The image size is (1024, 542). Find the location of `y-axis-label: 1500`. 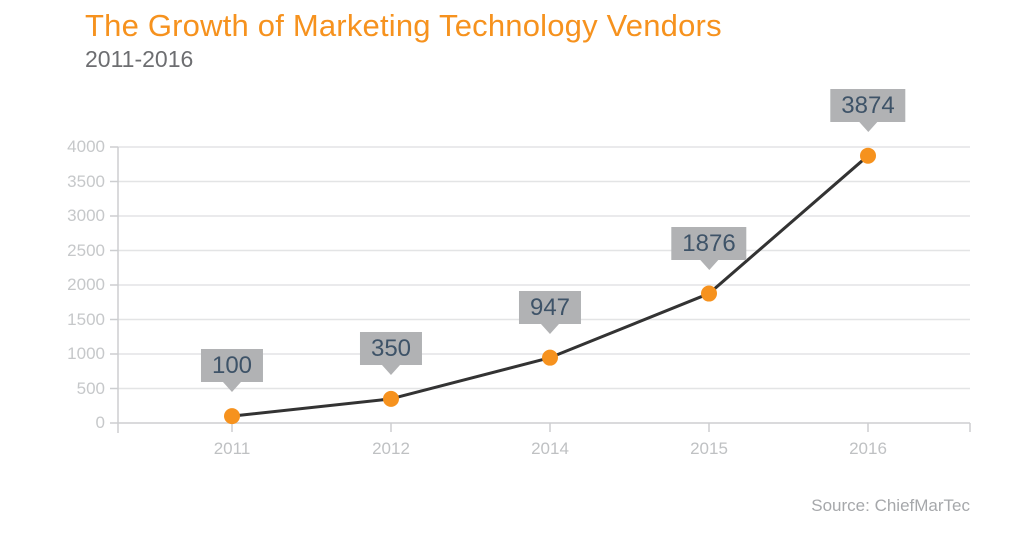

y-axis-label: 1500 is located at coordinates (86, 319).